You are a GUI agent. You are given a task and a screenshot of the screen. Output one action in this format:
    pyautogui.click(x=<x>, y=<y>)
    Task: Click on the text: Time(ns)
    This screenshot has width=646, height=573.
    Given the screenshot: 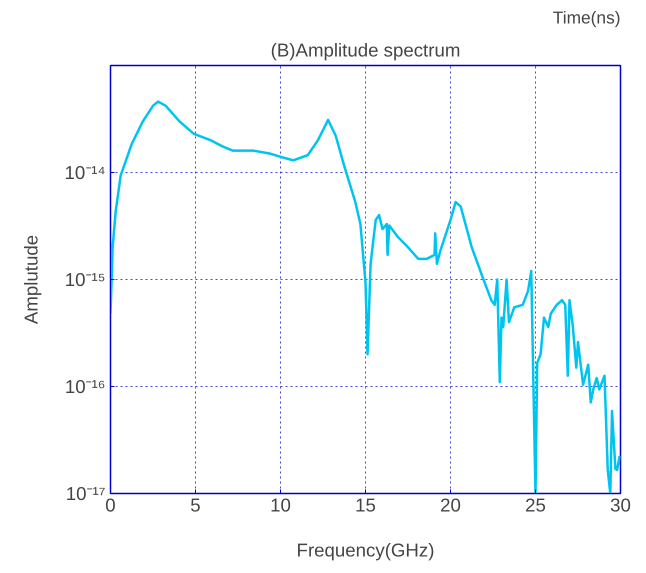 What is the action you would take?
    pyautogui.click(x=586, y=18)
    